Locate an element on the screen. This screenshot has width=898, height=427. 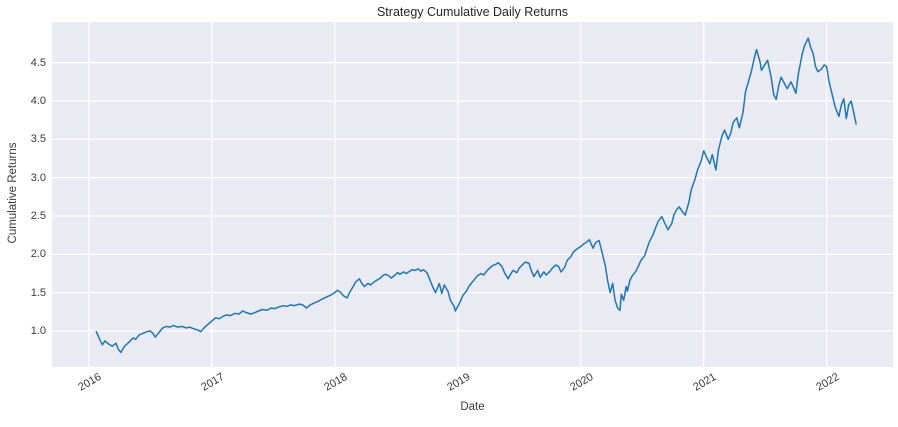
y-tick-label: 4.5 is located at coordinates (38, 62).